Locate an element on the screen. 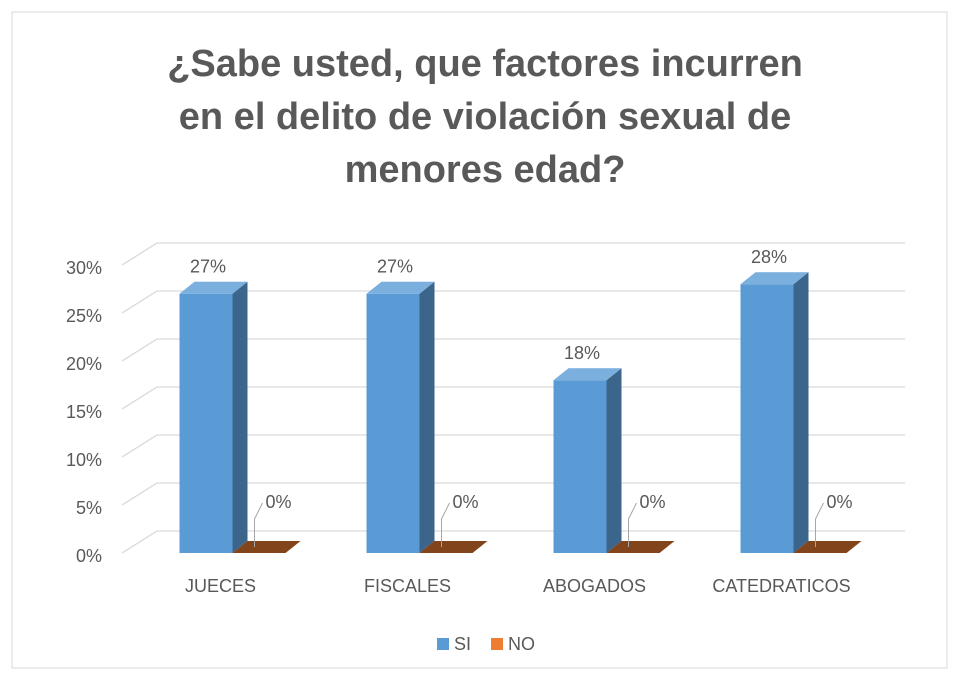 This screenshot has height=673, width=954. x-tick-label: JUECES is located at coordinates (220, 586).